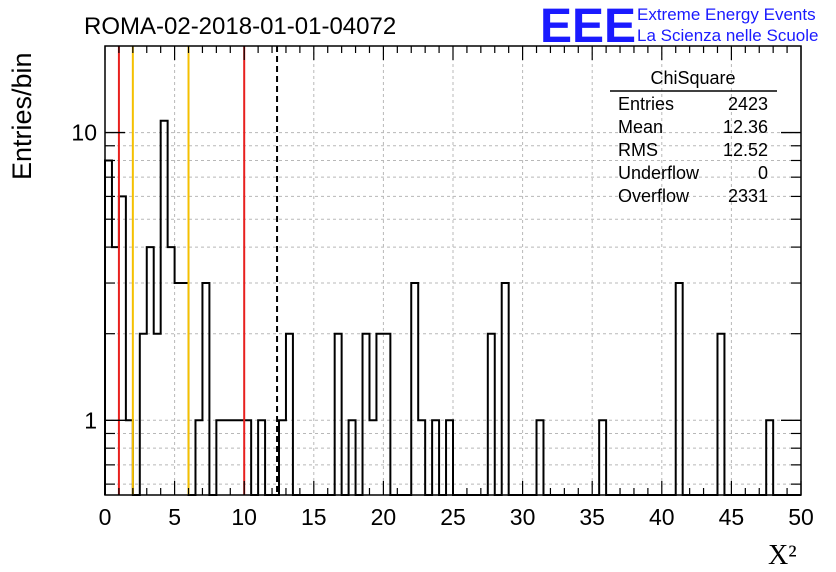 The width and height of the screenshot is (836, 572). What do you see at coordinates (592, 517) in the screenshot?
I see `x-tick-label: 35` at bounding box center [592, 517].